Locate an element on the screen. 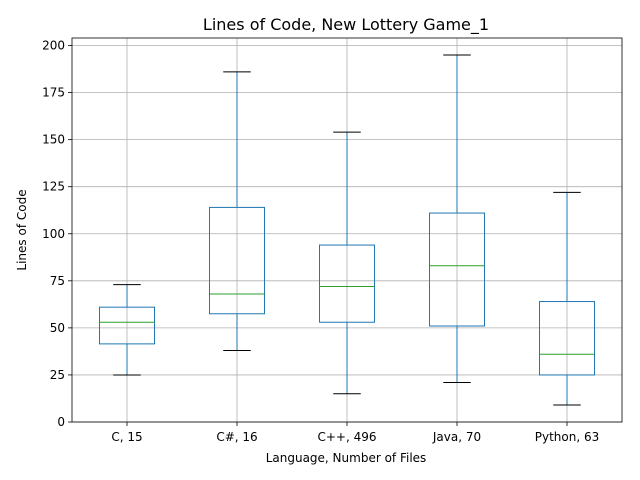 This screenshot has width=640, height=480. chart-title: Lines of Code, New Lottery Game_1 is located at coordinates (346, 25).